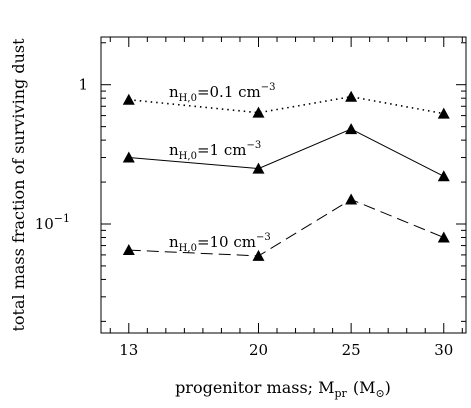  Describe the element at coordinates (254, 387) in the screenshot. I see `x-axis-label-main: progenitor mass; M` at that location.